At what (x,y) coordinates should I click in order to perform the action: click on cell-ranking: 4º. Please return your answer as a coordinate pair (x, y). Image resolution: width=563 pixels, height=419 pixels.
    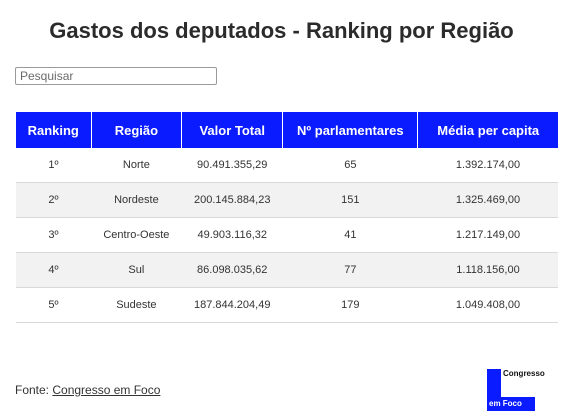
    Looking at the image, I should click on (53, 270).